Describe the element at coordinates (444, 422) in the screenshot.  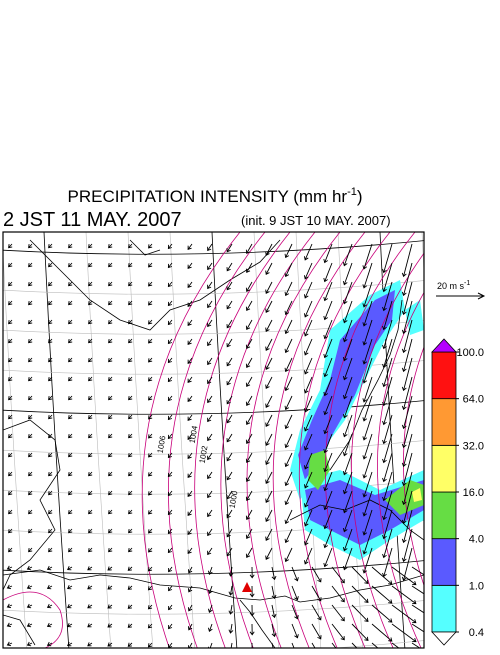
I see `colorbar-segment` at that location.